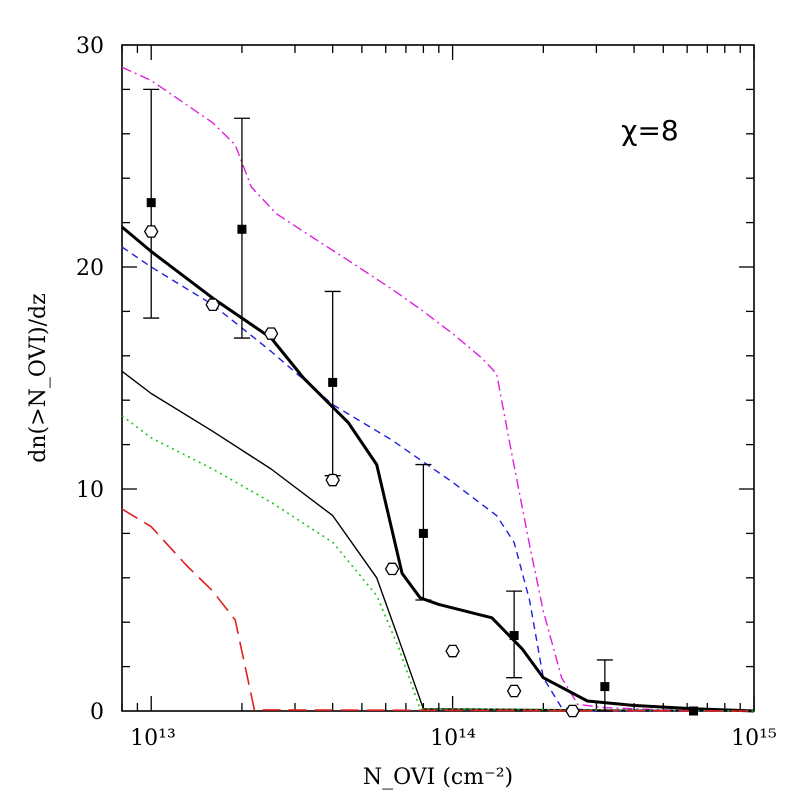  I want to click on y-tick-label-30: 30, so click(90, 46).